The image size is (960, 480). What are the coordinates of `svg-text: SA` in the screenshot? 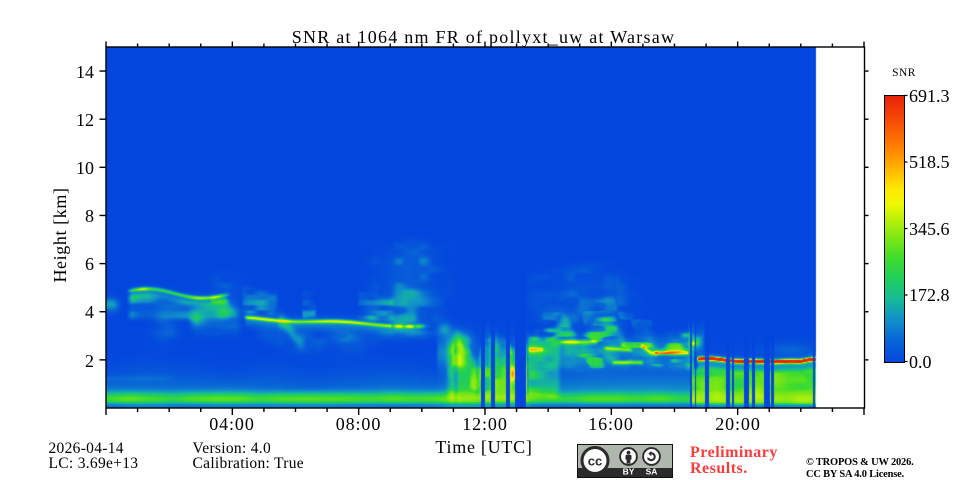 It's located at (652, 472).